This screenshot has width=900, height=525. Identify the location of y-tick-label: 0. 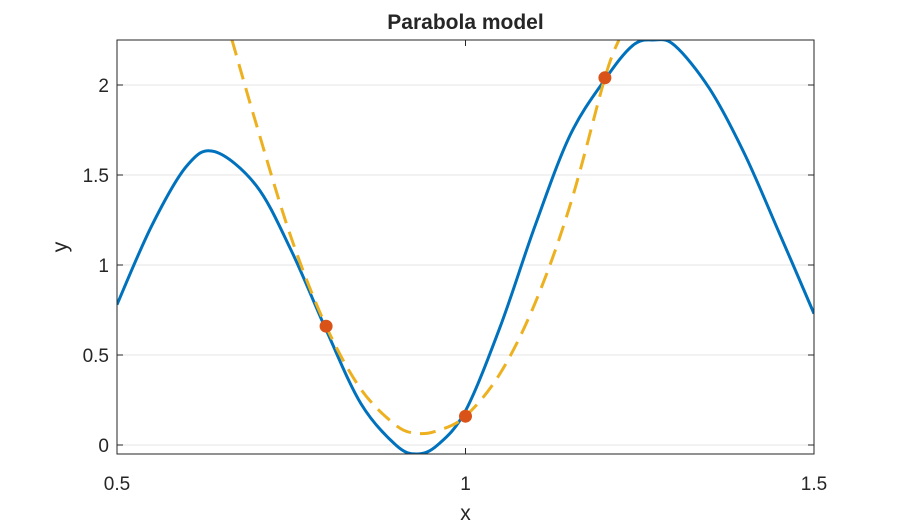
(103, 446).